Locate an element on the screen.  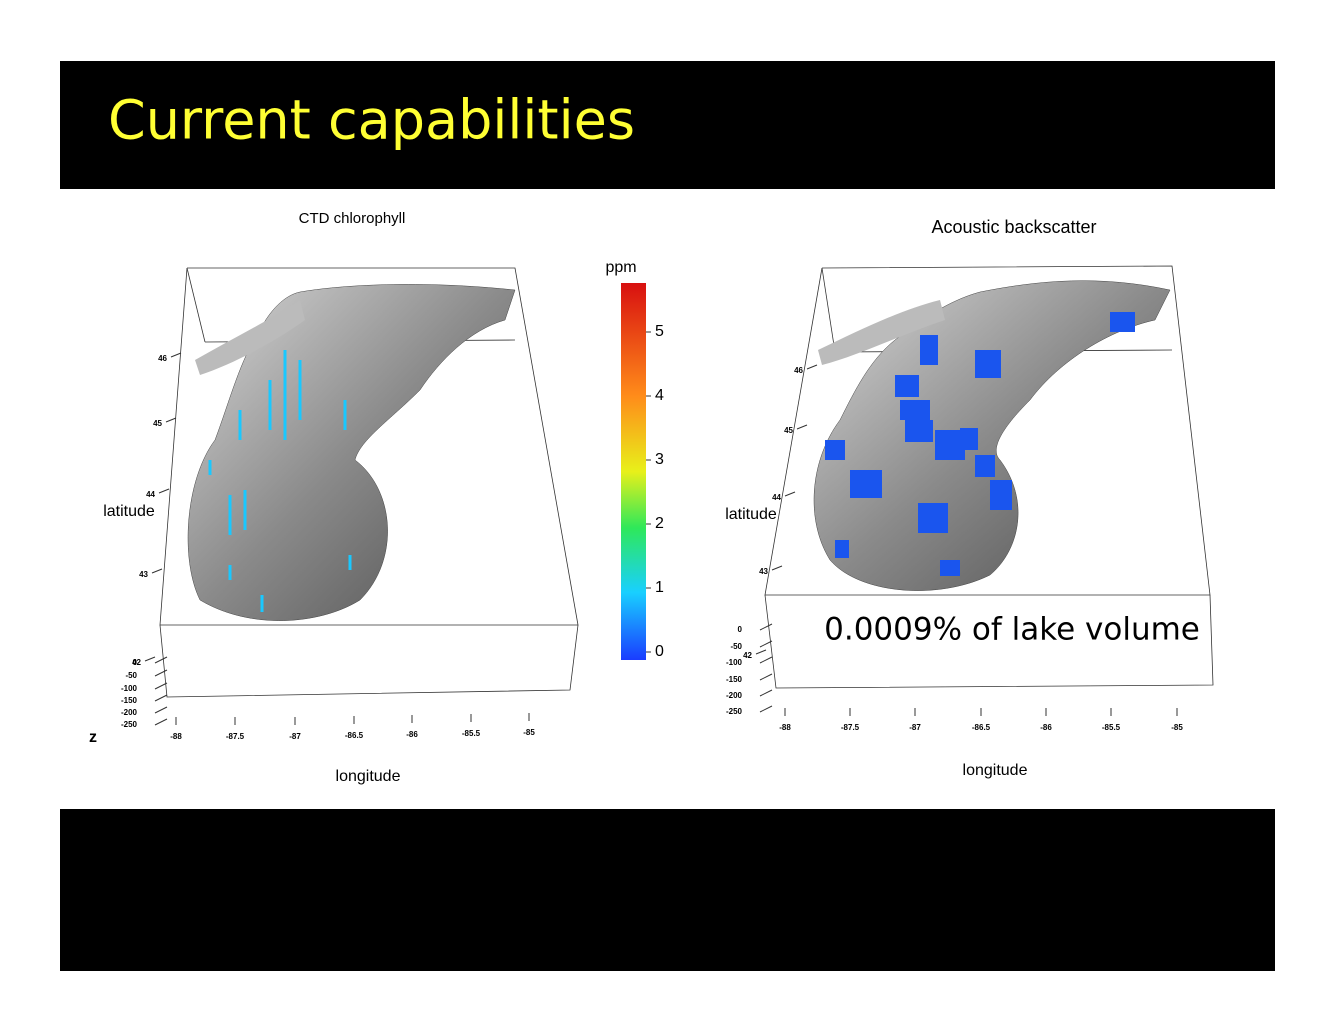
data-casts is located at coordinates (280, 481).